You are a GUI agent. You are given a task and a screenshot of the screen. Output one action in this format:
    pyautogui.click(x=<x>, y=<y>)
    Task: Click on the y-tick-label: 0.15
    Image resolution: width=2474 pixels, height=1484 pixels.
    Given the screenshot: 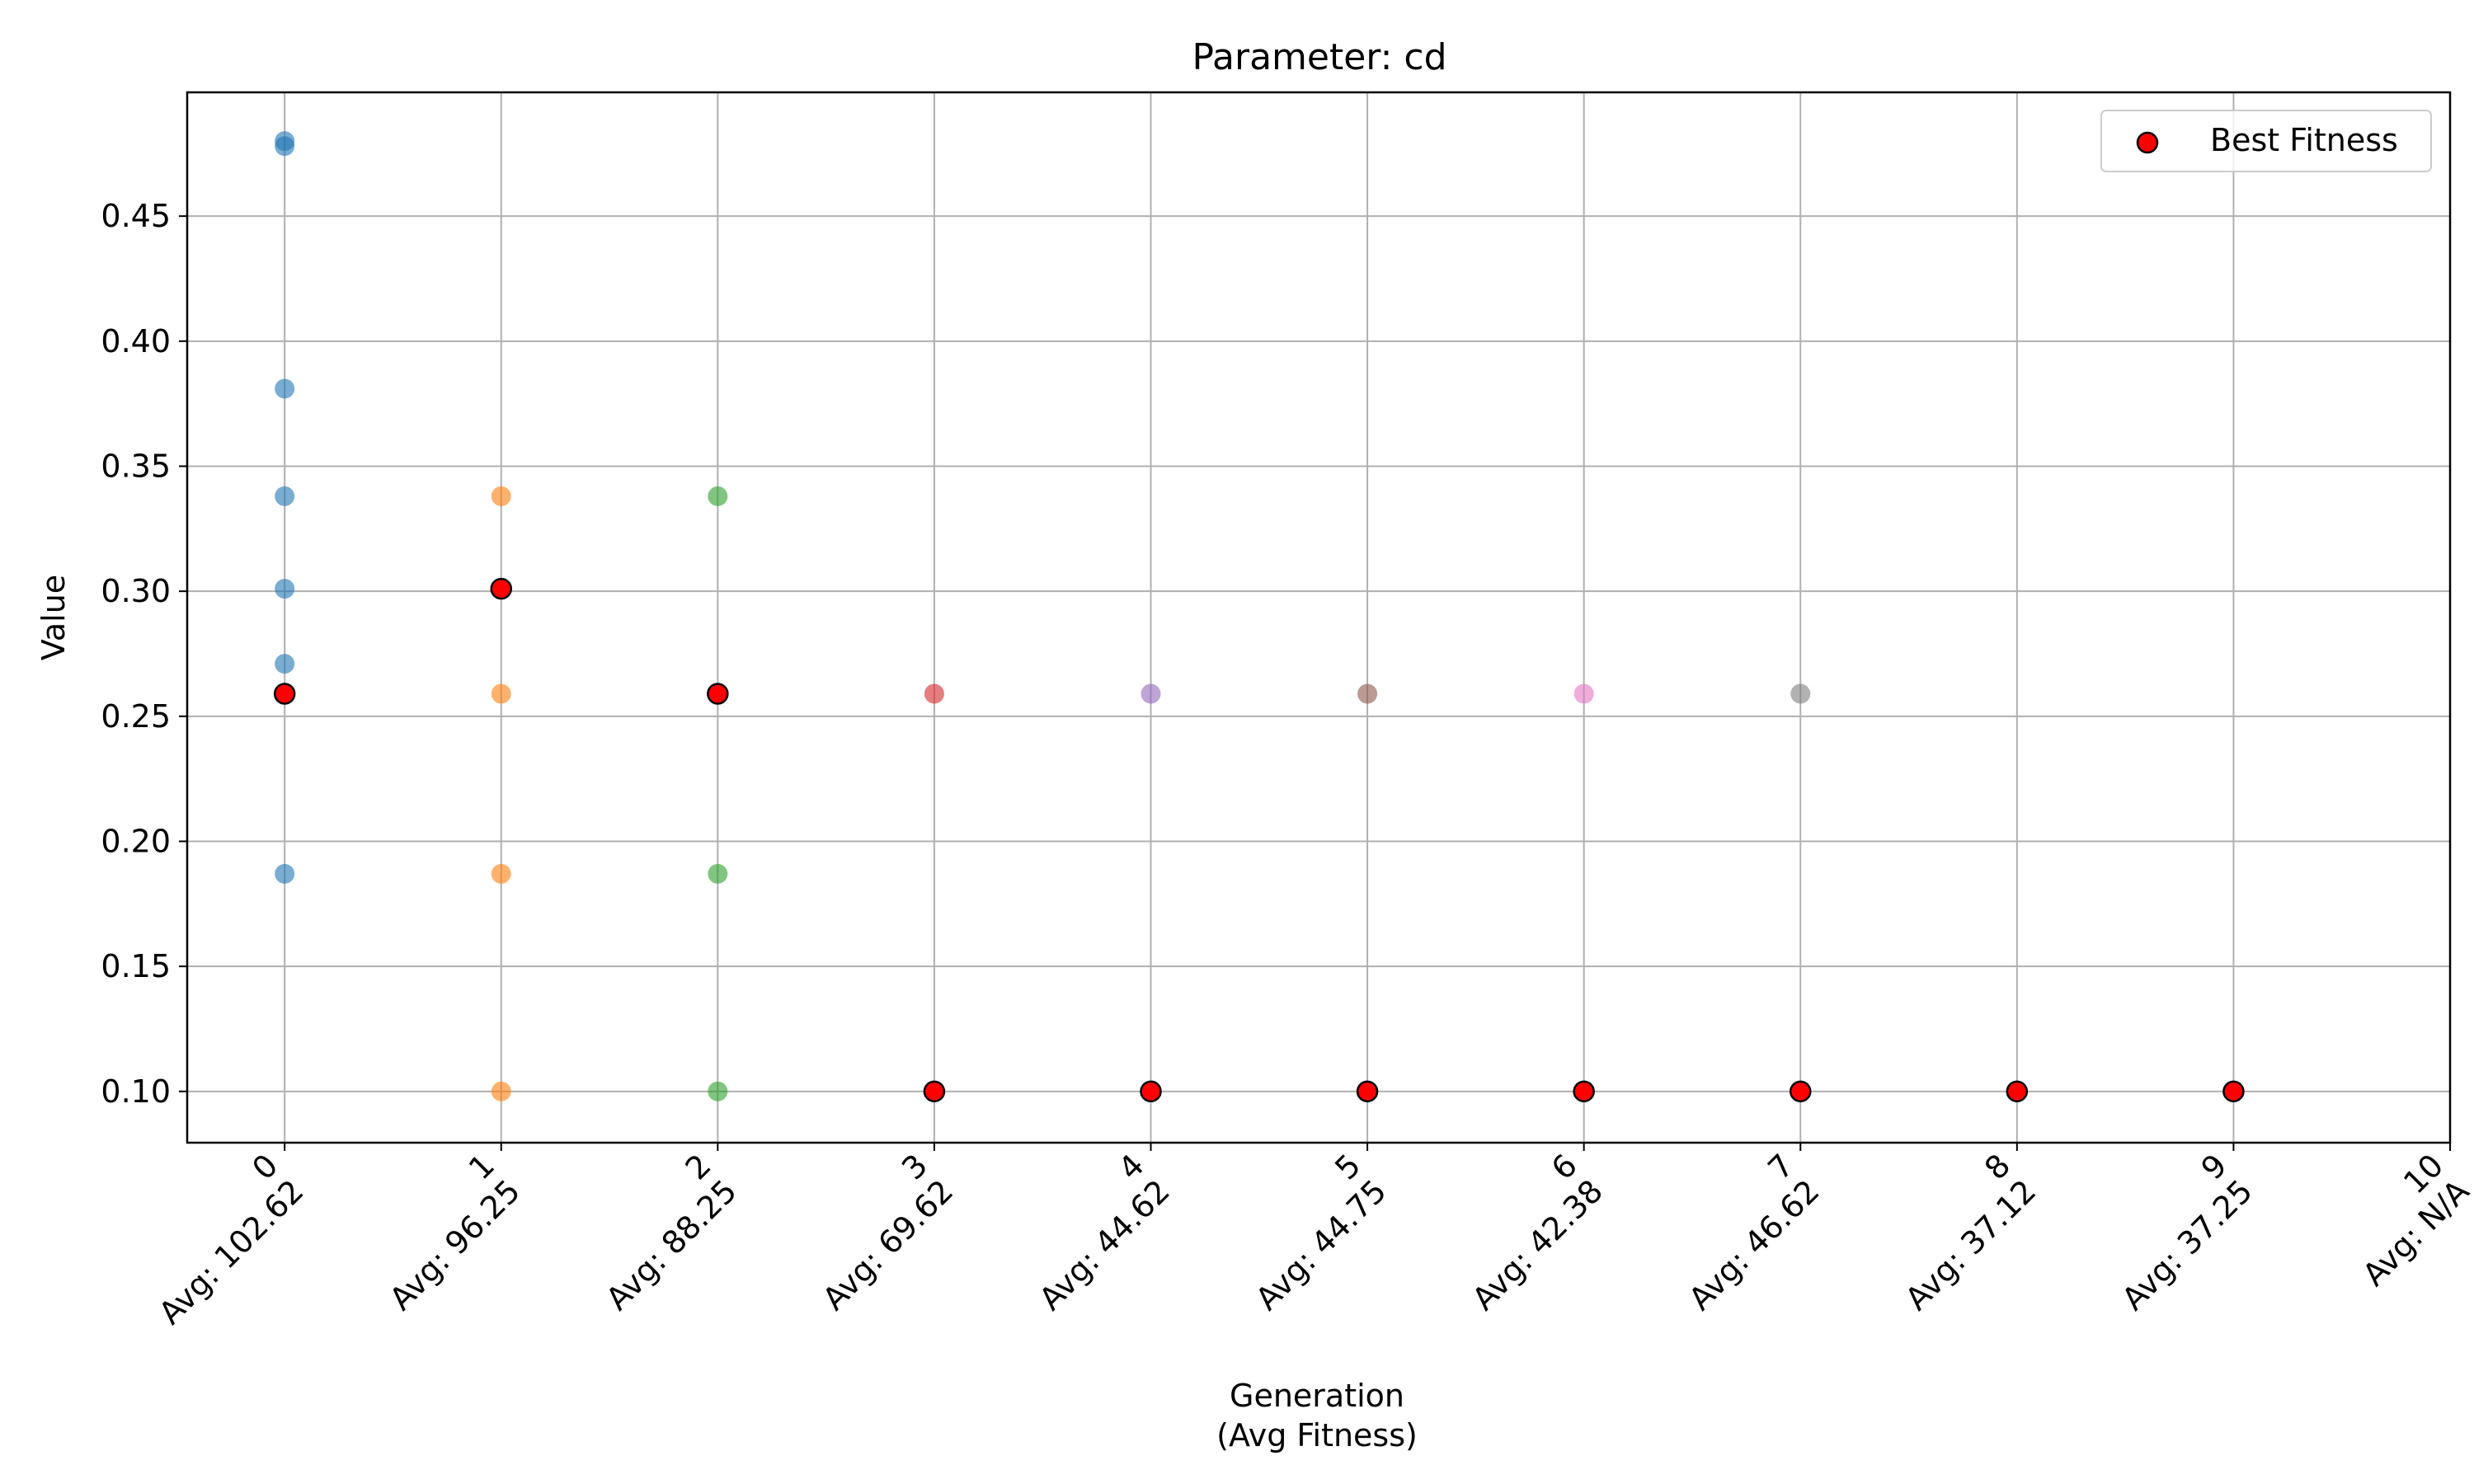 What is the action you would take?
    pyautogui.click(x=136, y=966)
    